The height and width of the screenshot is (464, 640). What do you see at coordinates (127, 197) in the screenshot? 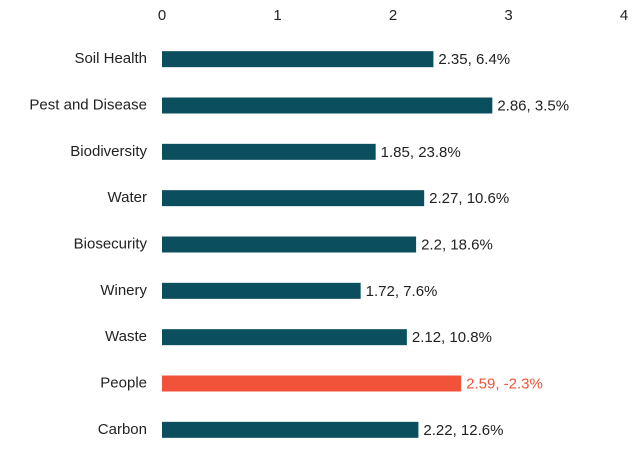
I see `y-tick-label: Water` at bounding box center [127, 197].